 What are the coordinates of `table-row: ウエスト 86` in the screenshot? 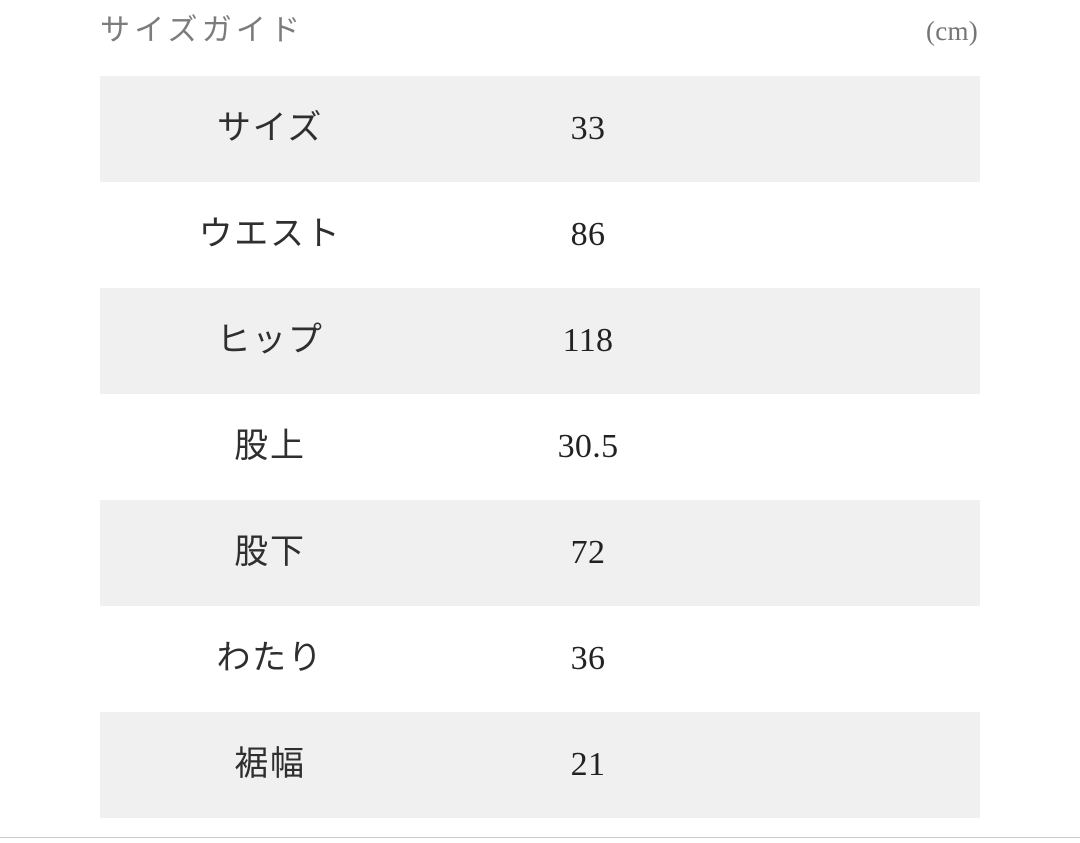 It's located at (540, 235).